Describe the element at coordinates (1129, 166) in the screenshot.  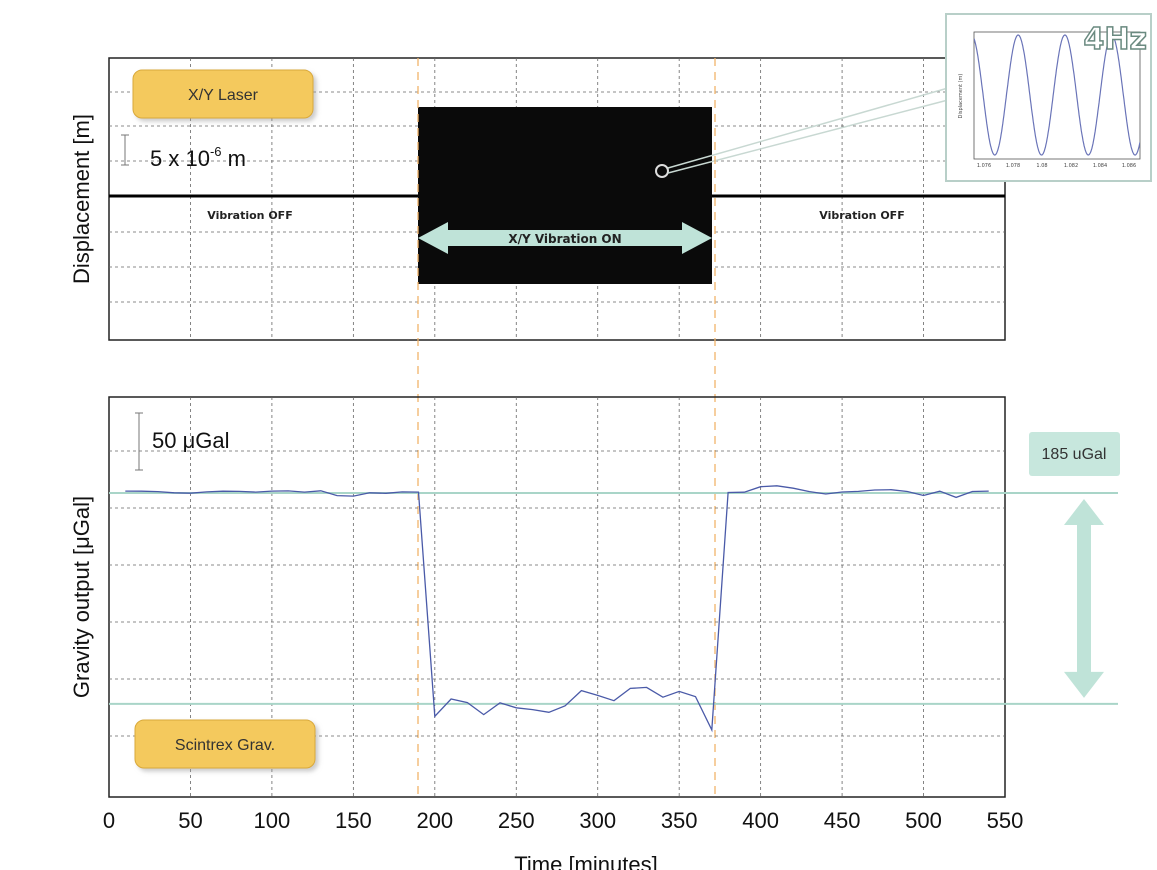
I see `inset-tick-label: 1.086` at that location.